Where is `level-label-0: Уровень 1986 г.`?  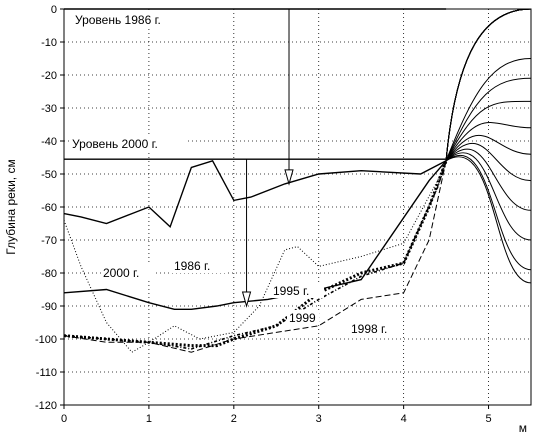
level-label-0: Уровень 1986 г. is located at coordinates (118, 20).